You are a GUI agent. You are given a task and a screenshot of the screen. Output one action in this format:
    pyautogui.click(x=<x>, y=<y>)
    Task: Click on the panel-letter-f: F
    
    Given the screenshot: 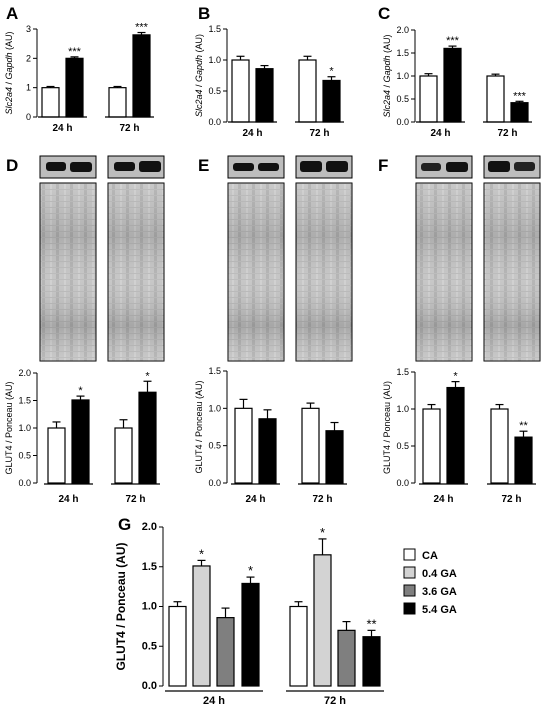 What is the action you would take?
    pyautogui.click(x=383, y=165)
    